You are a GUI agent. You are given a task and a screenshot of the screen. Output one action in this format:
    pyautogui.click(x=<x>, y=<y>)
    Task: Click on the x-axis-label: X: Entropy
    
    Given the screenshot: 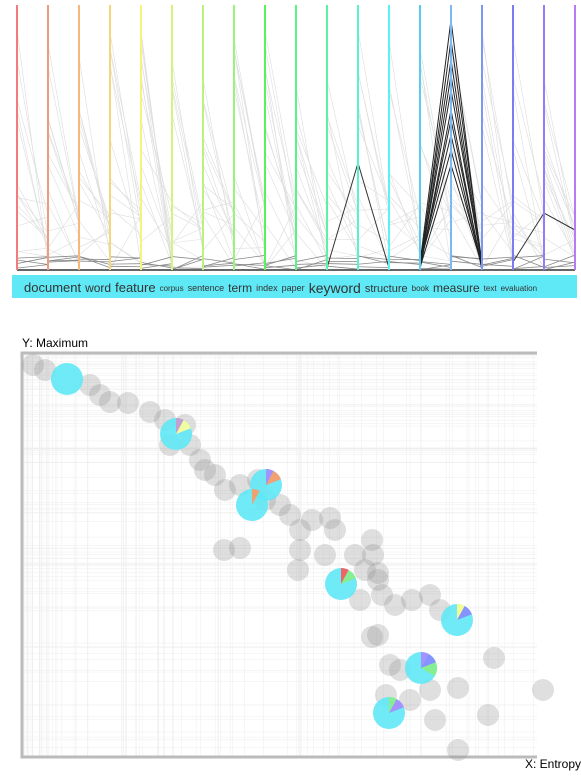 What is the action you would take?
    pyautogui.click(x=553, y=764)
    